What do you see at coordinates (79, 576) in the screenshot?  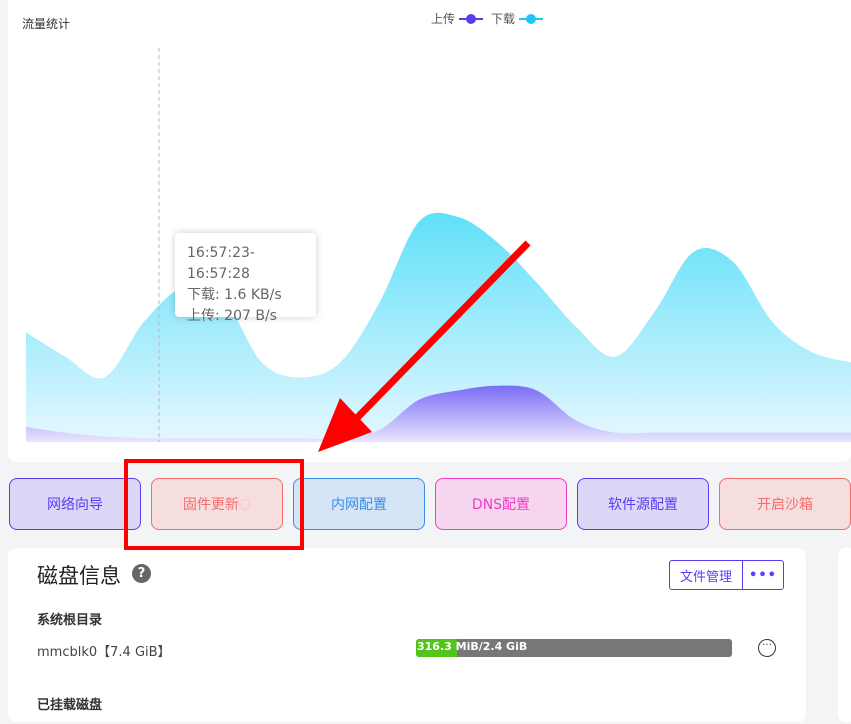 I see `disk-title: 磁盘信息` at bounding box center [79, 576].